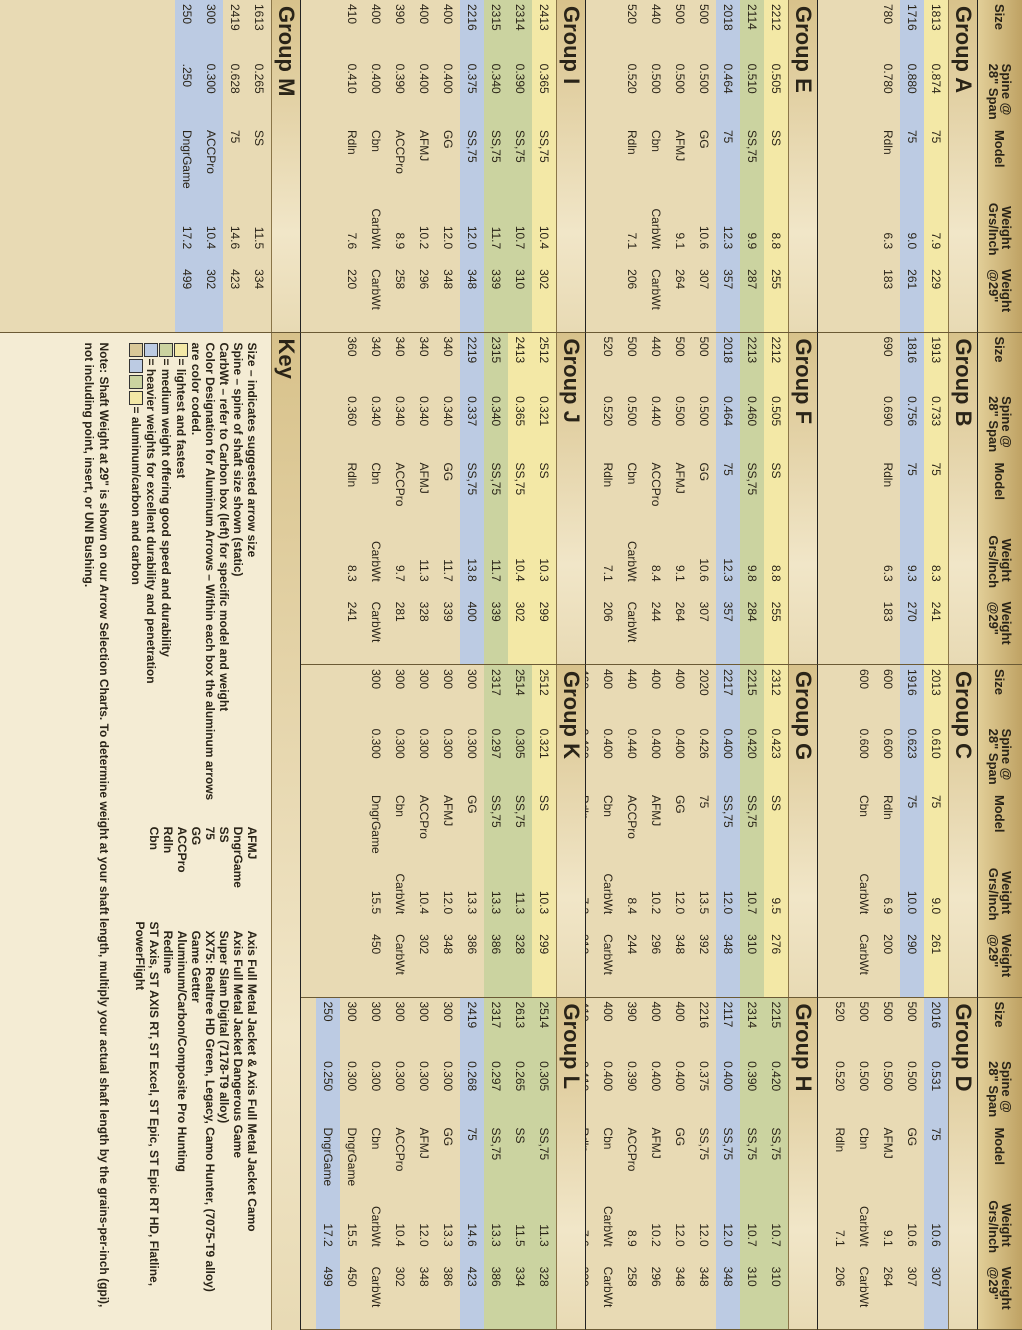 This screenshot has height=1330, width=1022. What do you see at coordinates (448, 1076) in the screenshot?
I see `cell: 0.300` at bounding box center [448, 1076].